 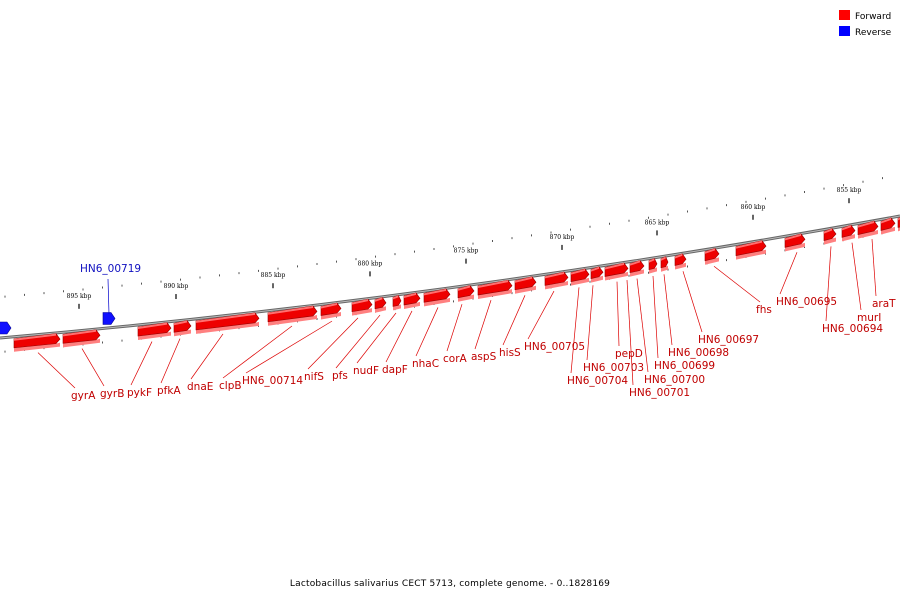 What do you see at coordinates (597, 381) in the screenshot?
I see `gene-label: HN6_00704` at bounding box center [597, 381].